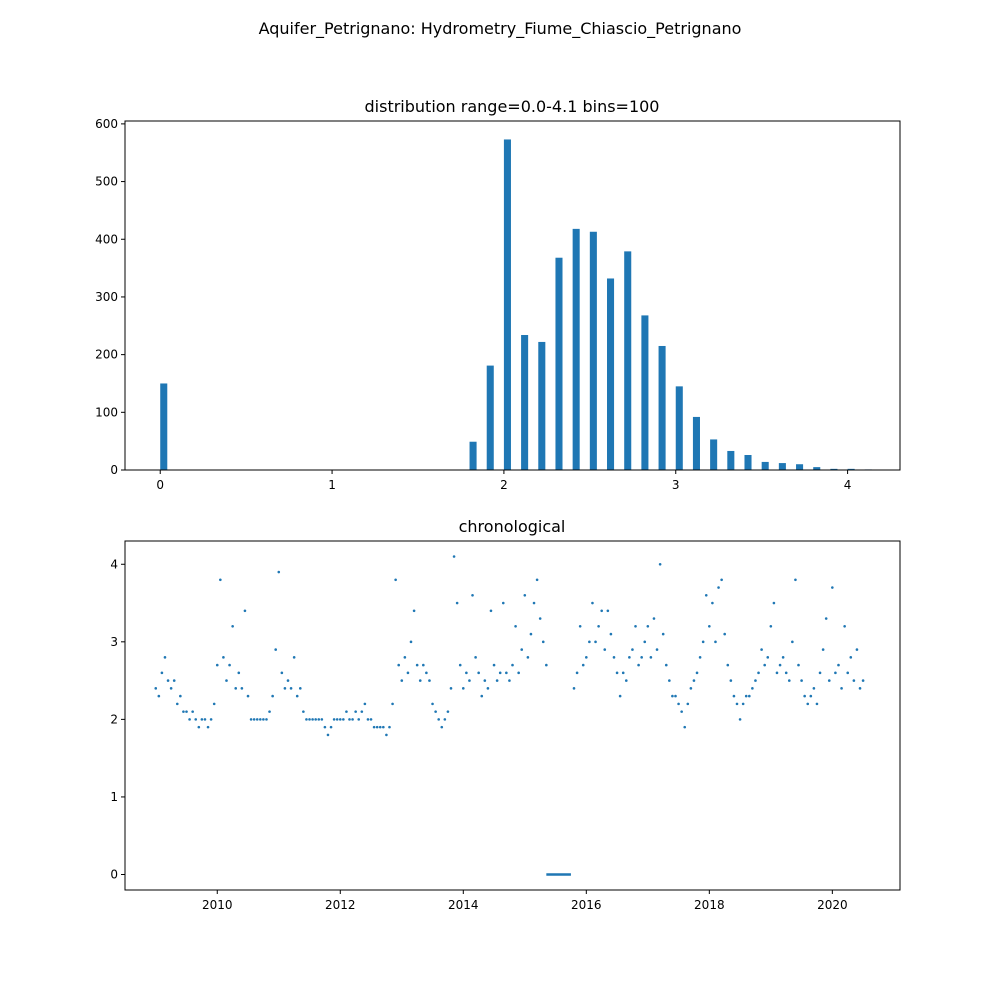 The image size is (1000, 1000). What do you see at coordinates (463, 905) in the screenshot?
I see `x-tick-label: 2014` at bounding box center [463, 905].